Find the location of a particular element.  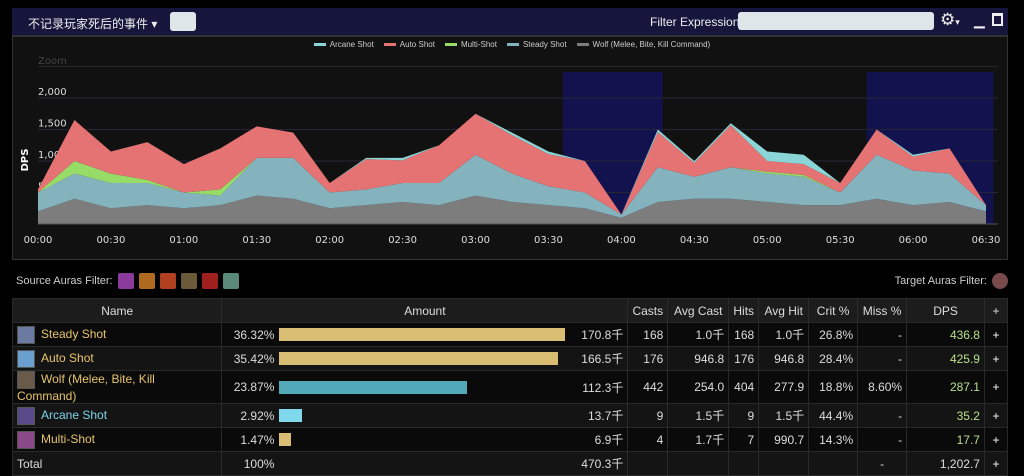

legend-label: Arcane Shot is located at coordinates (351, 44).